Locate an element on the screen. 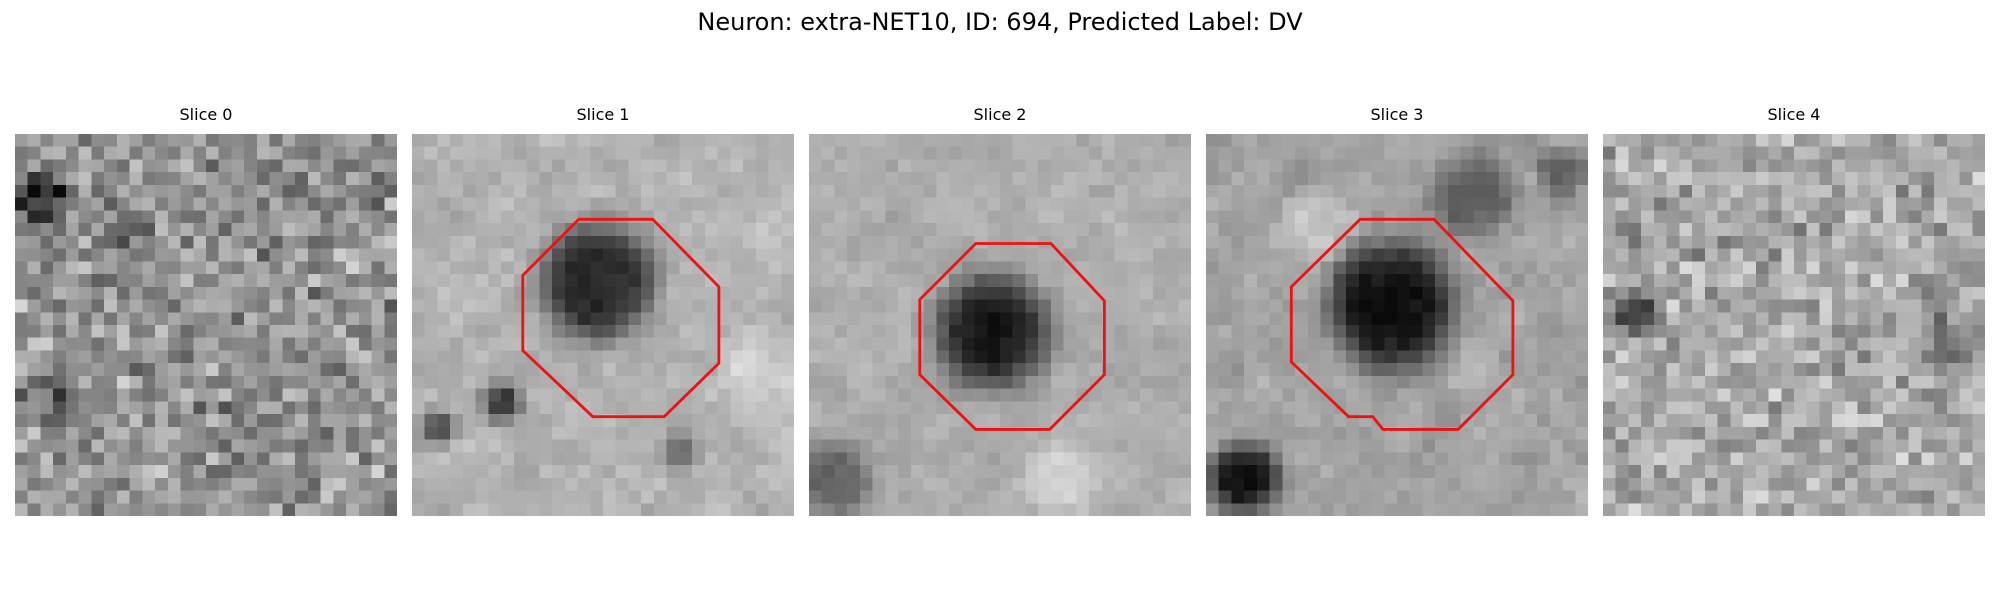  slice-title-4: Slice 4 is located at coordinates (1794, 114).